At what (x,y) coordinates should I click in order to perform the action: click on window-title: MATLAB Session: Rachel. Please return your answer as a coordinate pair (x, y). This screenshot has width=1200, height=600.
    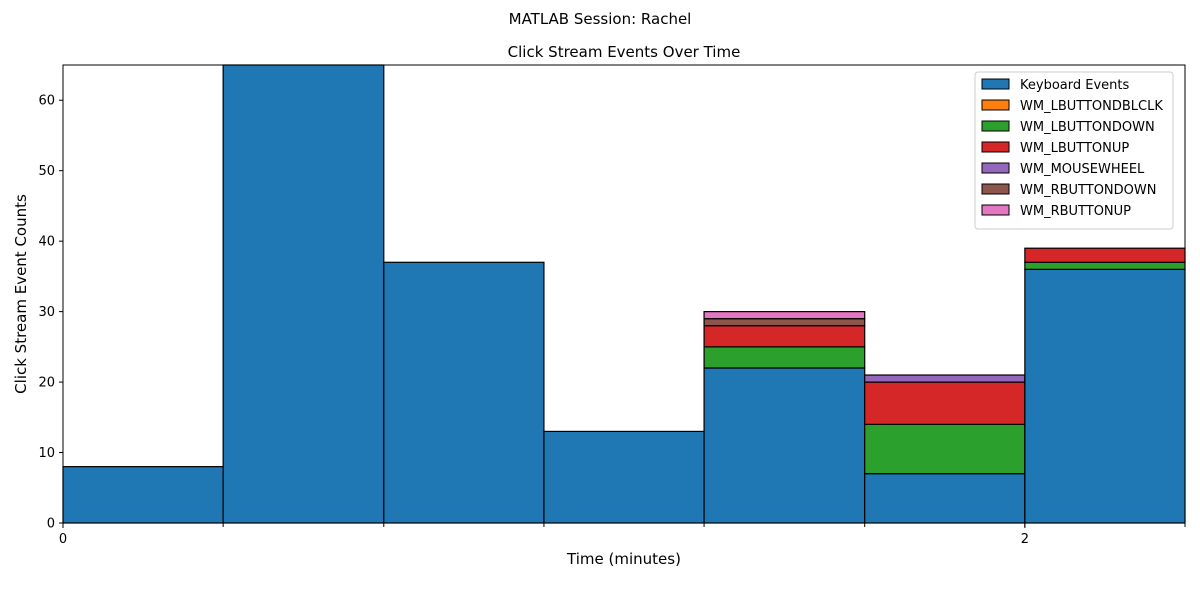
    Looking at the image, I should click on (600, 19).